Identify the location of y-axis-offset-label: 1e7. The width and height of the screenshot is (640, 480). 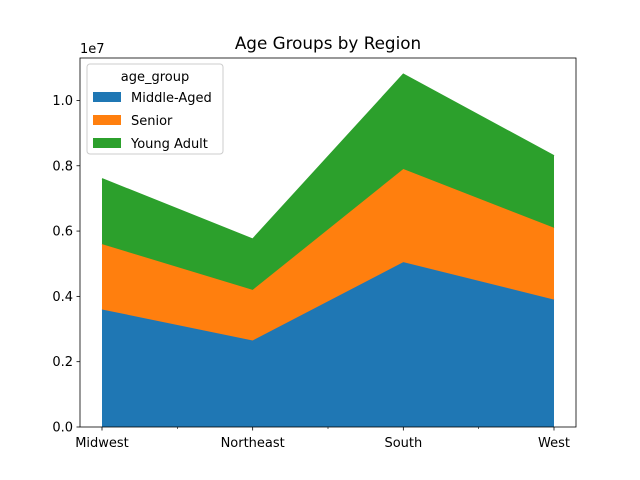
(92, 49).